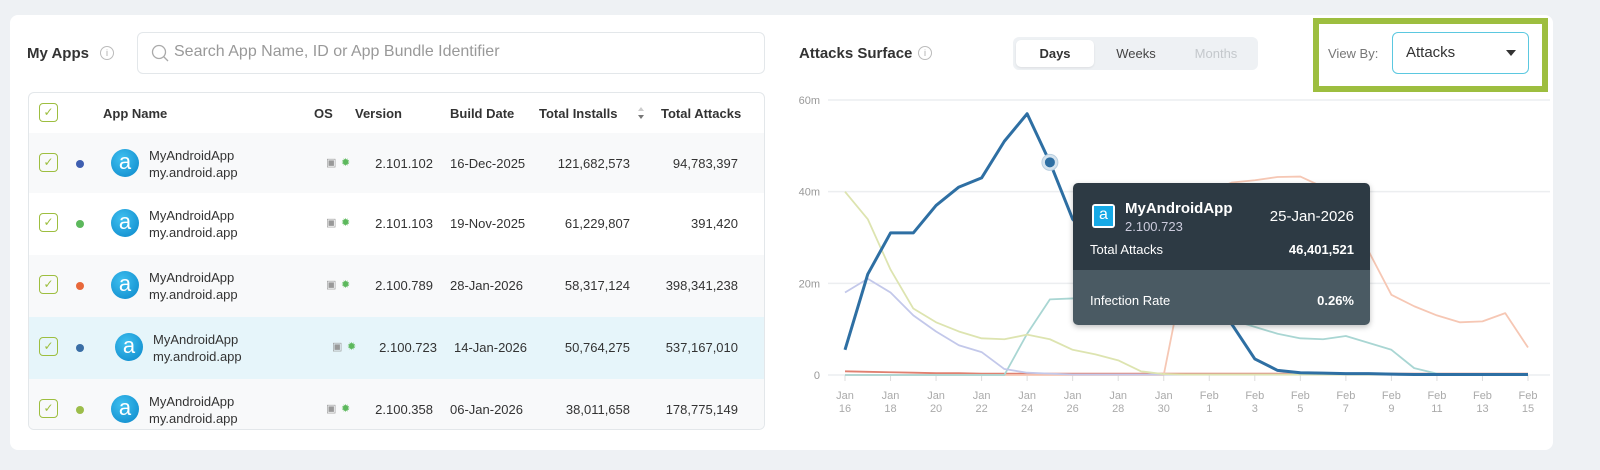 The image size is (1600, 470). I want to click on col-total-installs: Total Installs, so click(578, 113).